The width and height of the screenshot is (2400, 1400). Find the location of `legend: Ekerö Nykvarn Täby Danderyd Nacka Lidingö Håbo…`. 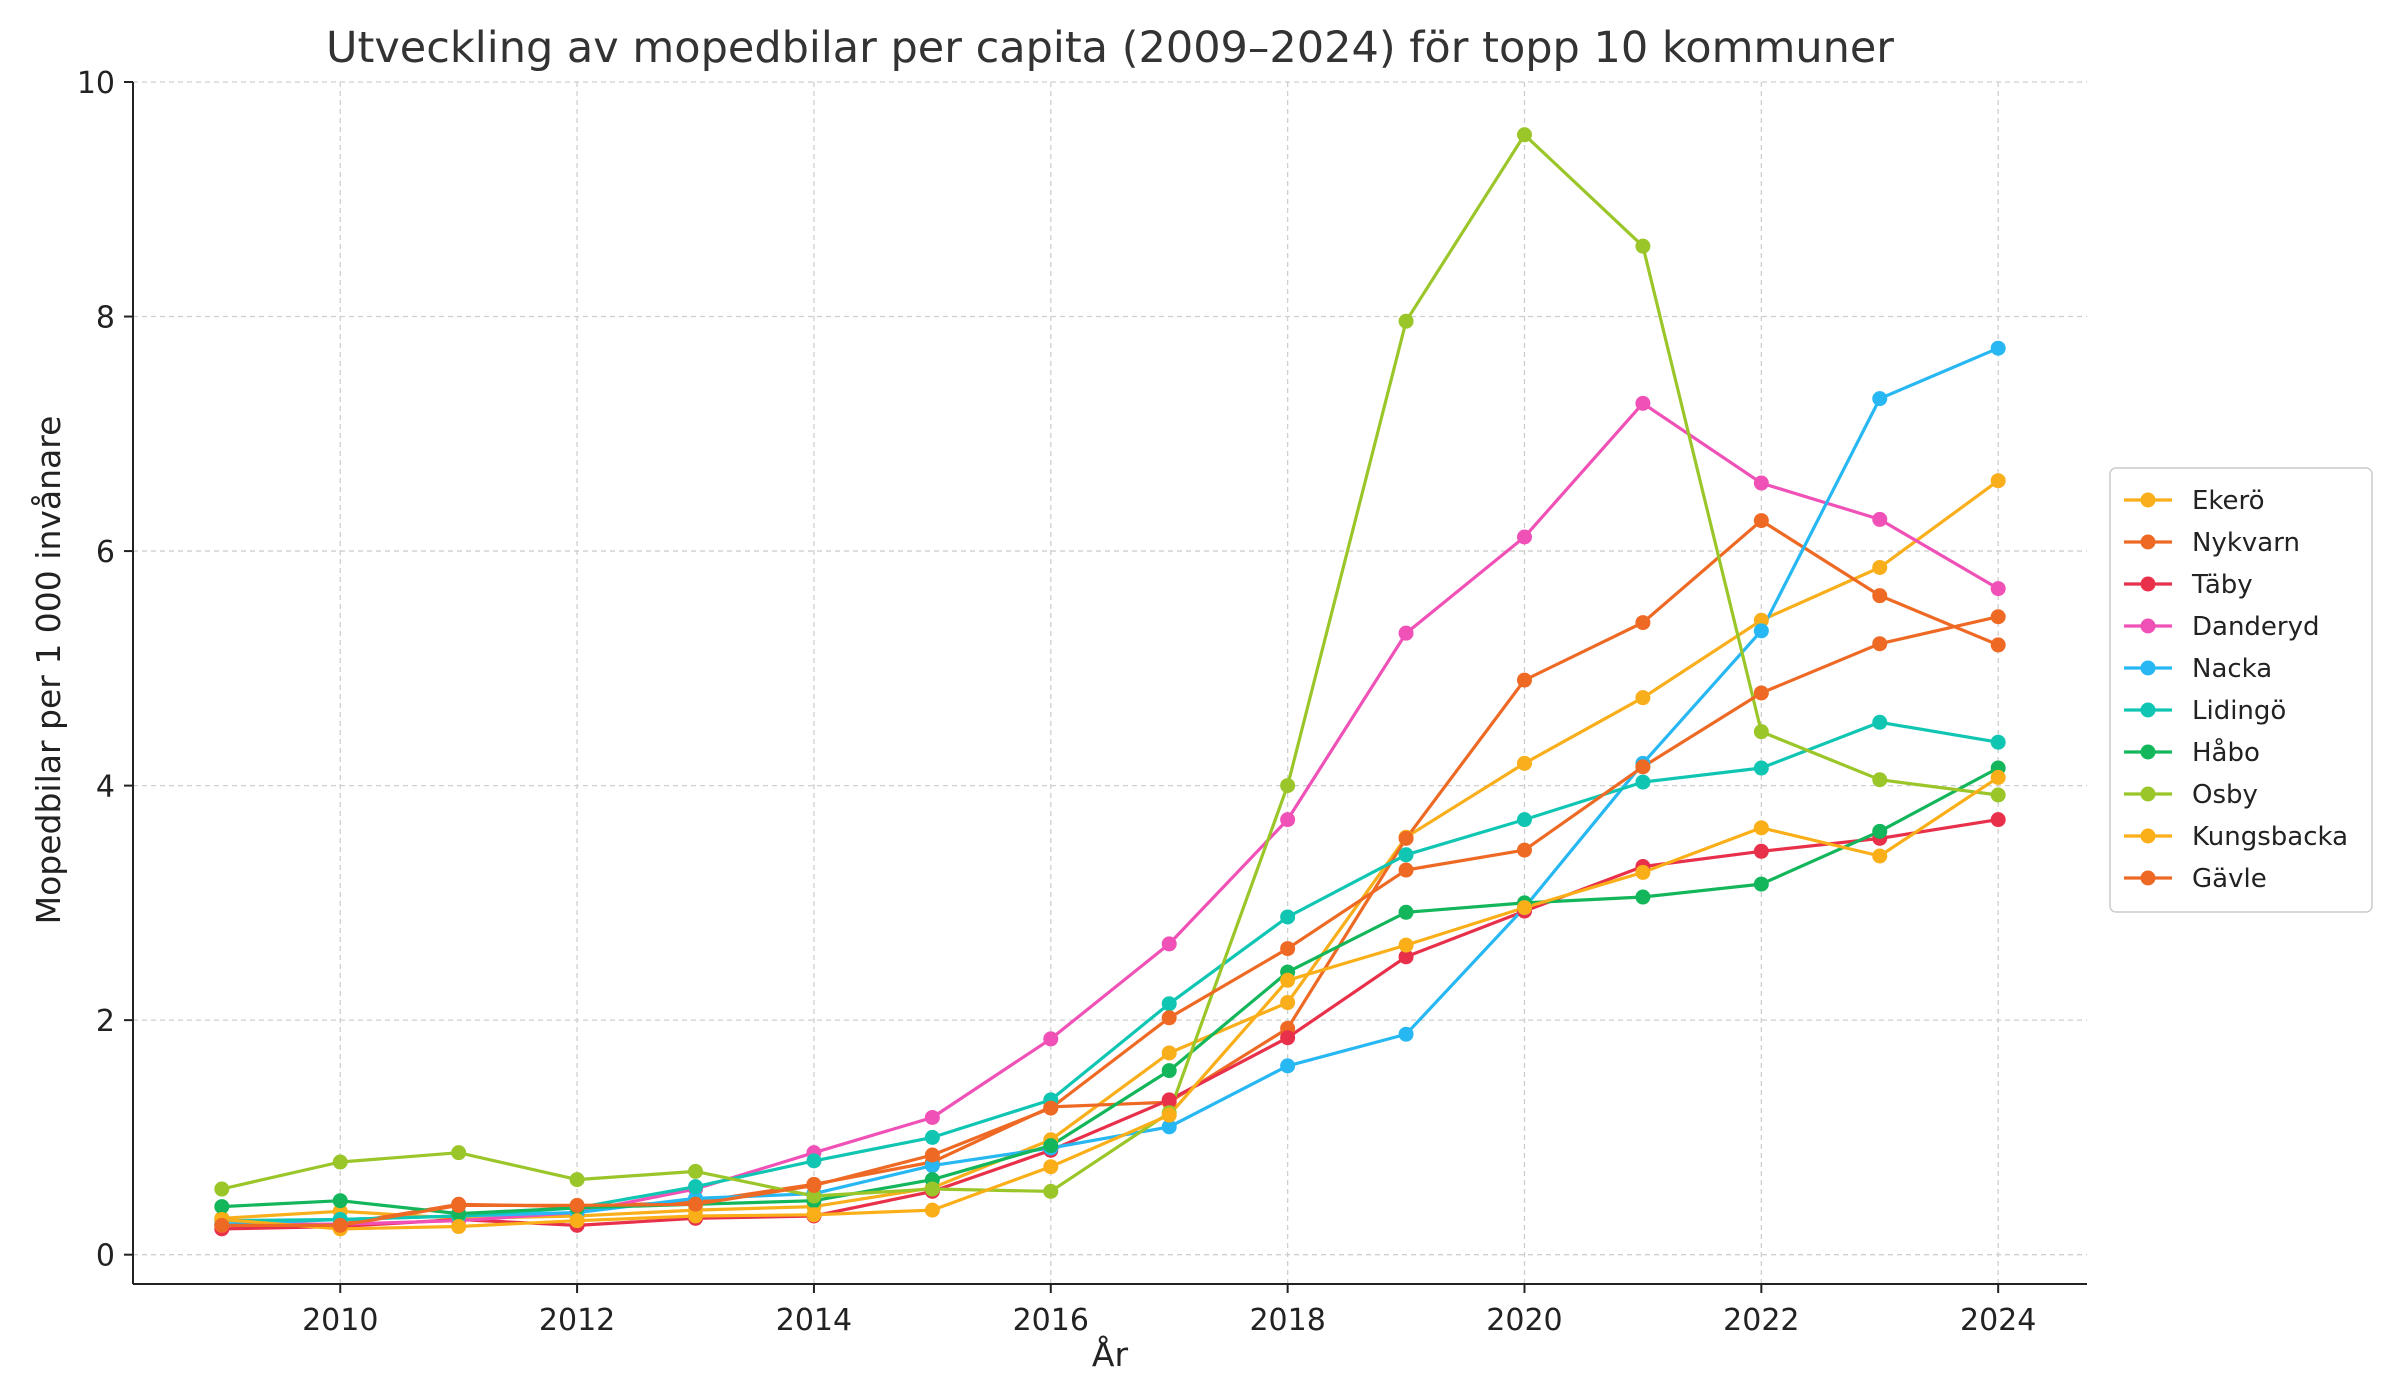

legend: Ekerö Nykvarn Täby Danderyd Nacka Lidingö Håbo… is located at coordinates (2241, 690).